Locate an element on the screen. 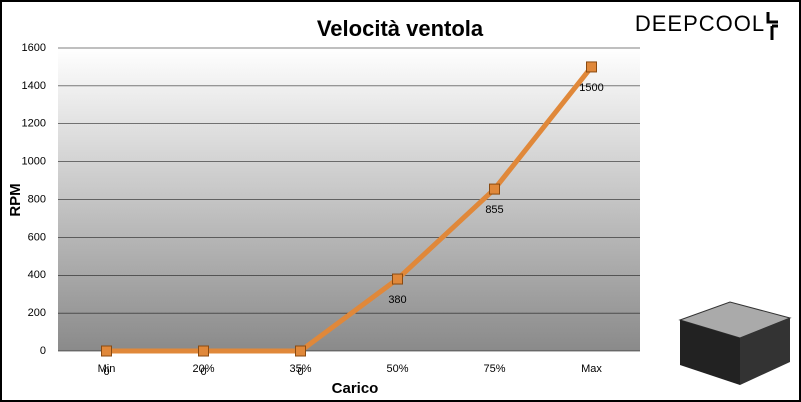  x-tick-label: 20% is located at coordinates (203, 369).